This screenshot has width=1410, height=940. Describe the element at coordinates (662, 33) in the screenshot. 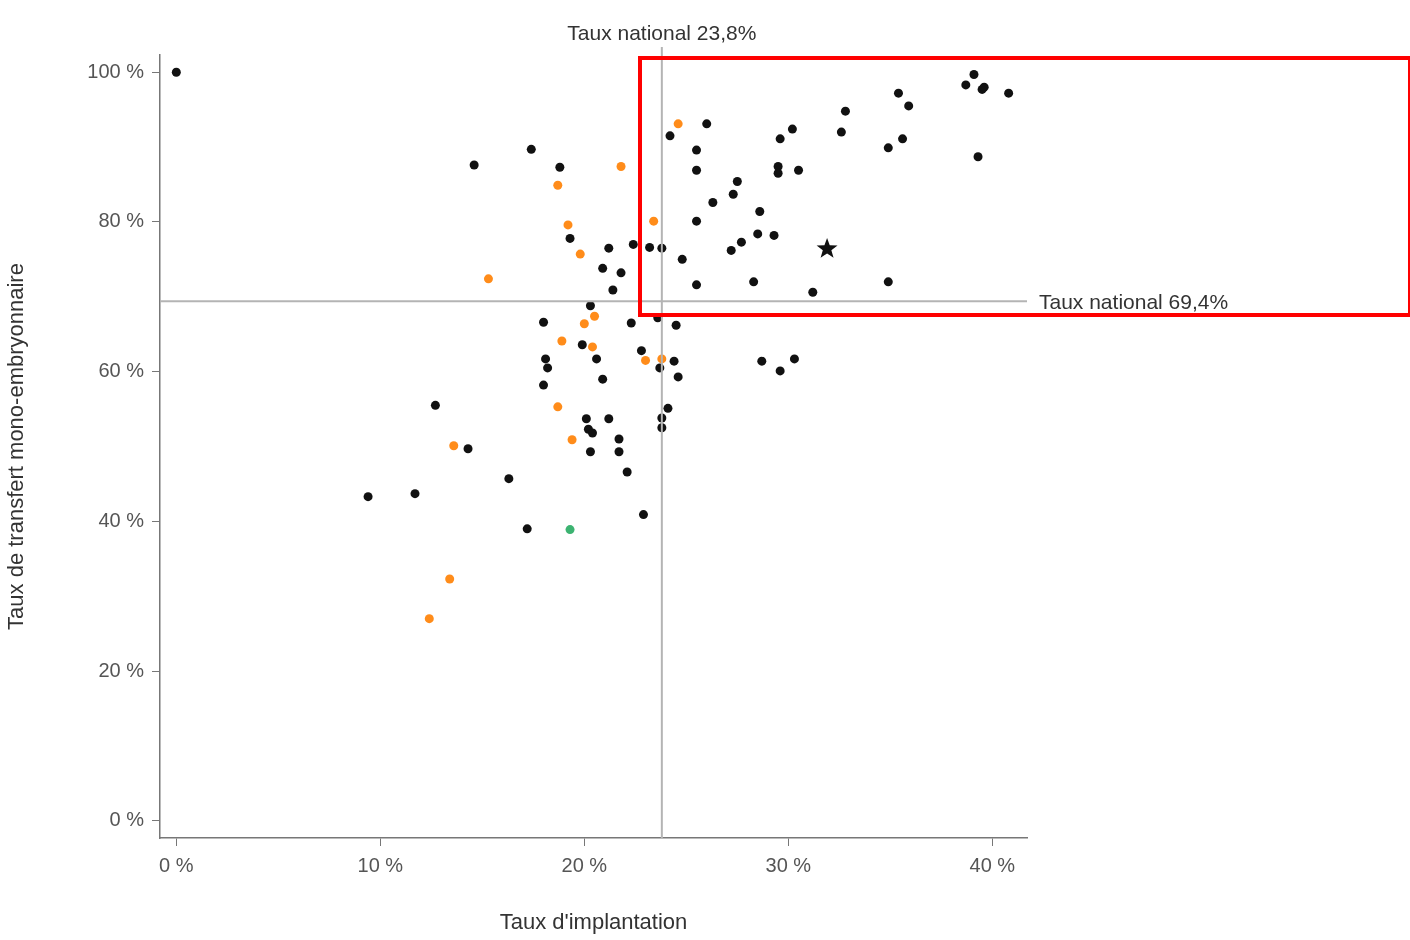

I see `ref-line-label: Taux national 23,8%` at that location.